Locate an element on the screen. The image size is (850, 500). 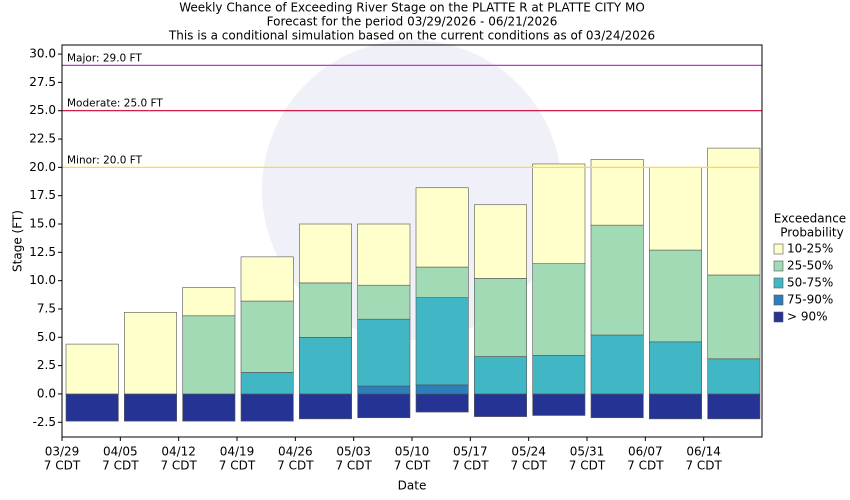
y-tick-label: 15.0 is located at coordinates (42, 224).